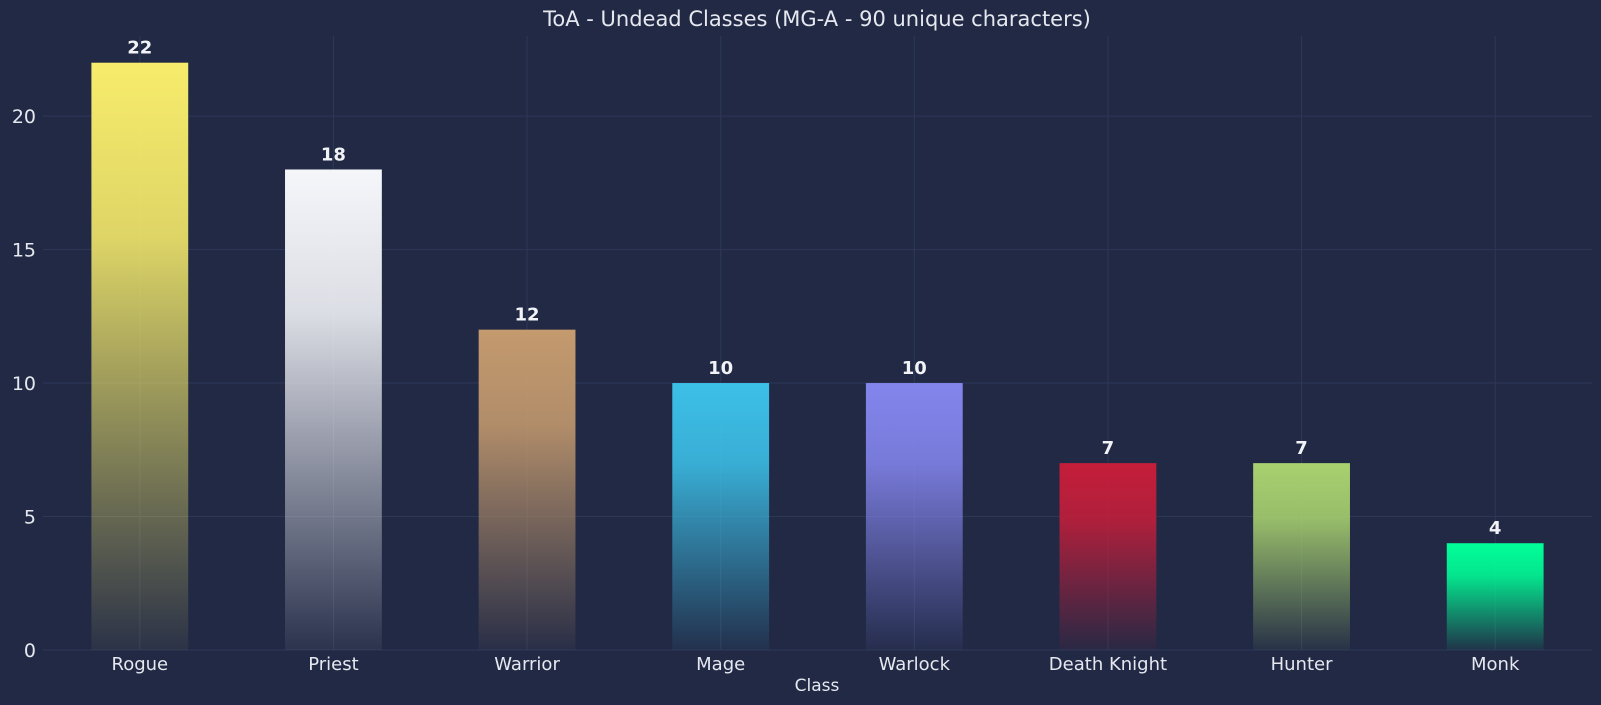  I want to click on y-tick-label: 10, so click(24, 384).